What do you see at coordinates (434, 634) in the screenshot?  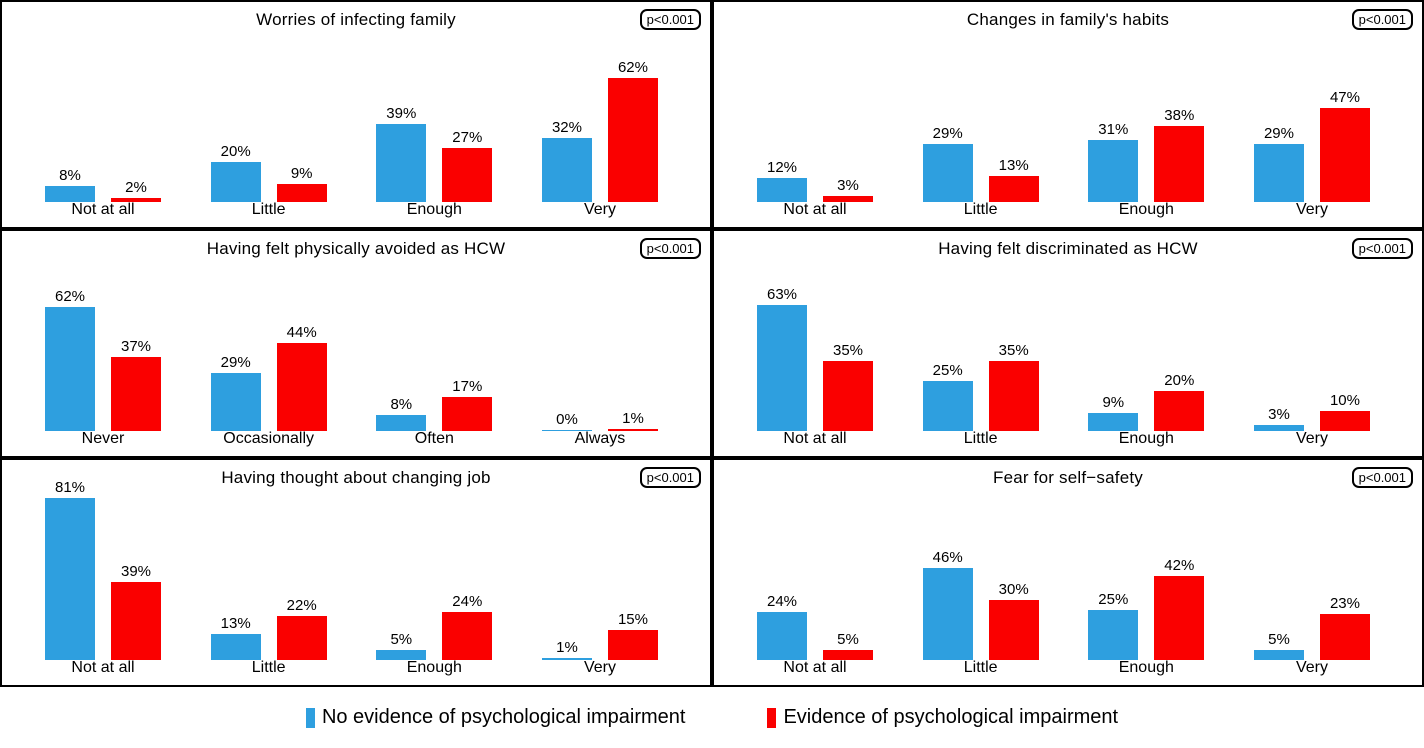 I see `bar-group: 5% 24% Enough` at bounding box center [434, 634].